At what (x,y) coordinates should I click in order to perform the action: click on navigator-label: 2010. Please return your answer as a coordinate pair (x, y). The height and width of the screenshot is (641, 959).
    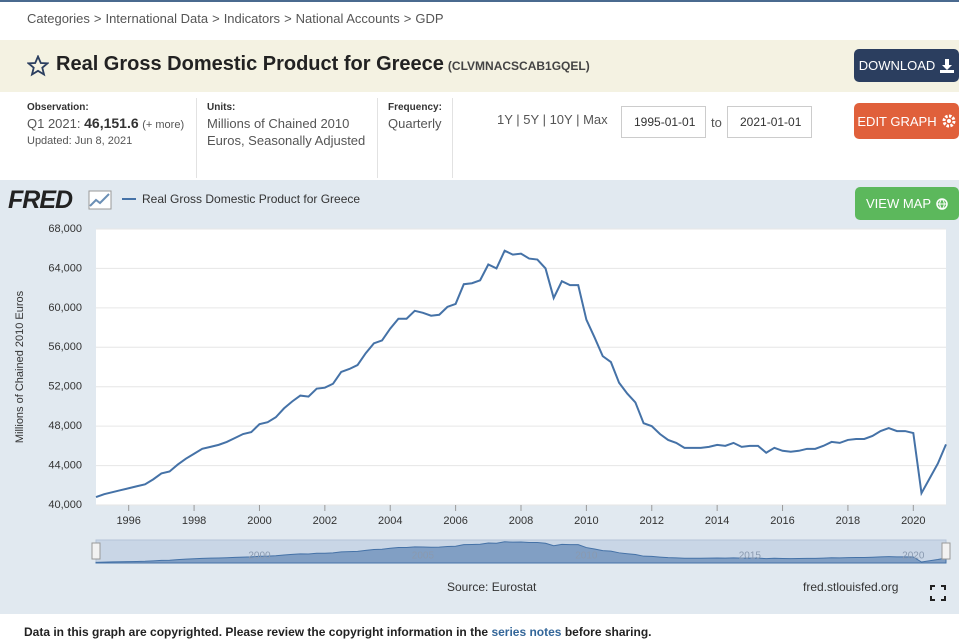
    Looking at the image, I should click on (586, 556).